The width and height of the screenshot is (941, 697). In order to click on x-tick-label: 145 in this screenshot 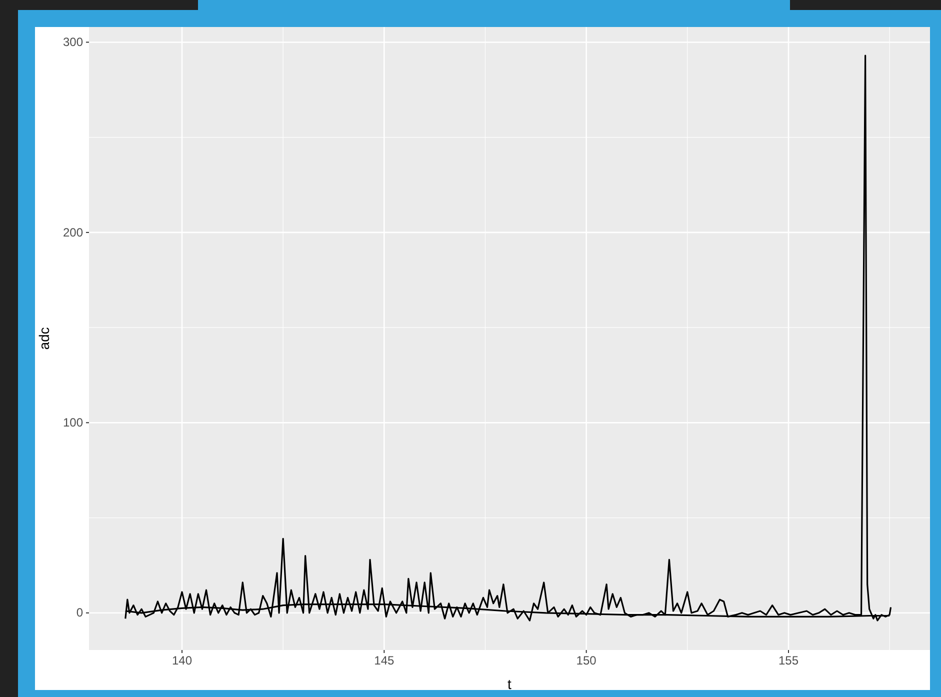, I will do `click(384, 661)`.